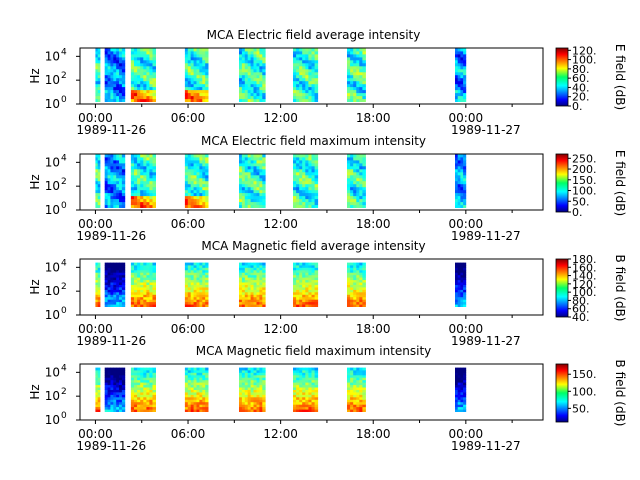  I want to click on spectrogram-cells, so click(281, 181).